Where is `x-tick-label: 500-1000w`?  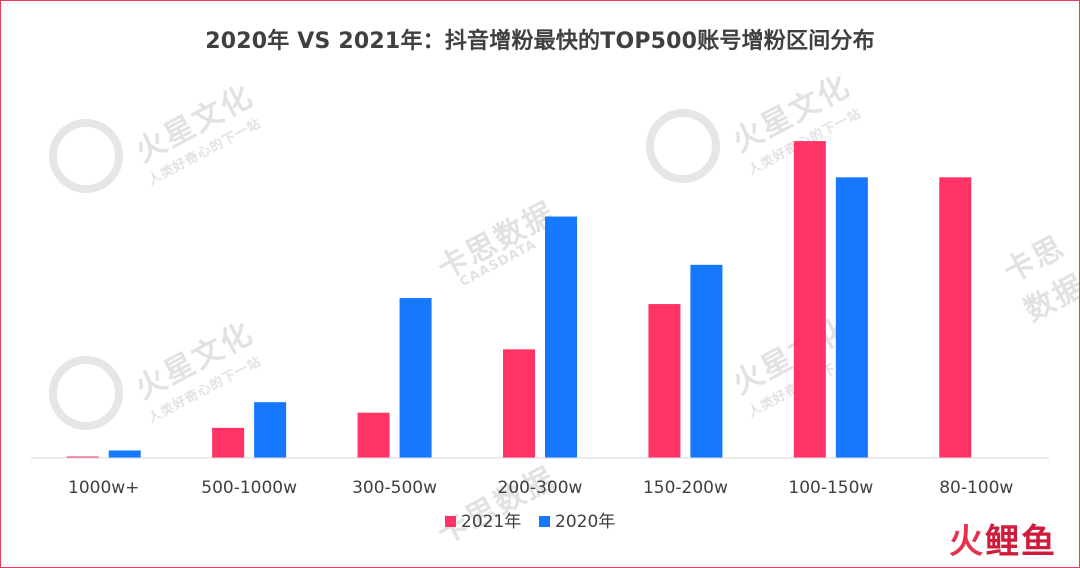 x-tick-label: 500-1000w is located at coordinates (249, 488).